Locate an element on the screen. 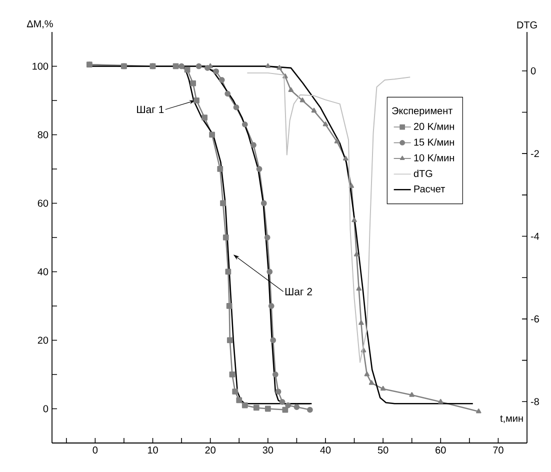 Image resolution: width=551 pixels, height=472 pixels. x-tick-label: 40 is located at coordinates (325, 450).